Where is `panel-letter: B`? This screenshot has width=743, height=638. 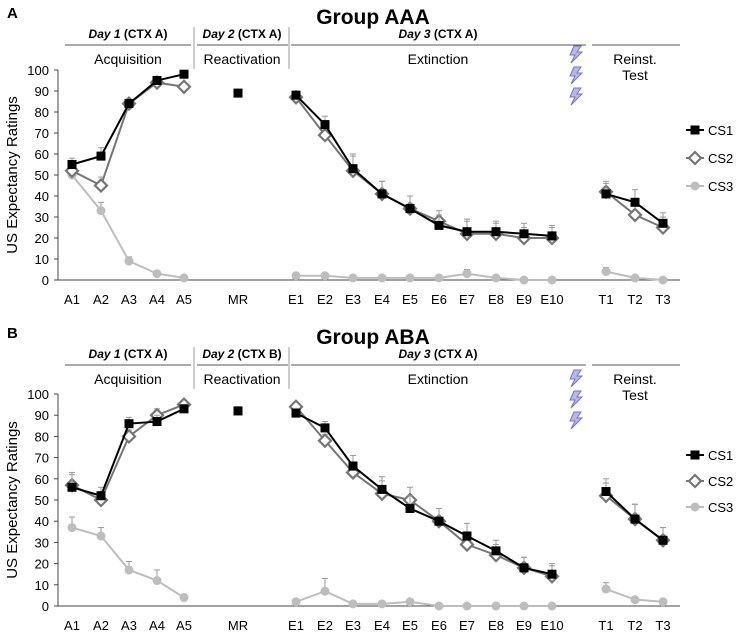 panel-letter: B is located at coordinates (12, 333).